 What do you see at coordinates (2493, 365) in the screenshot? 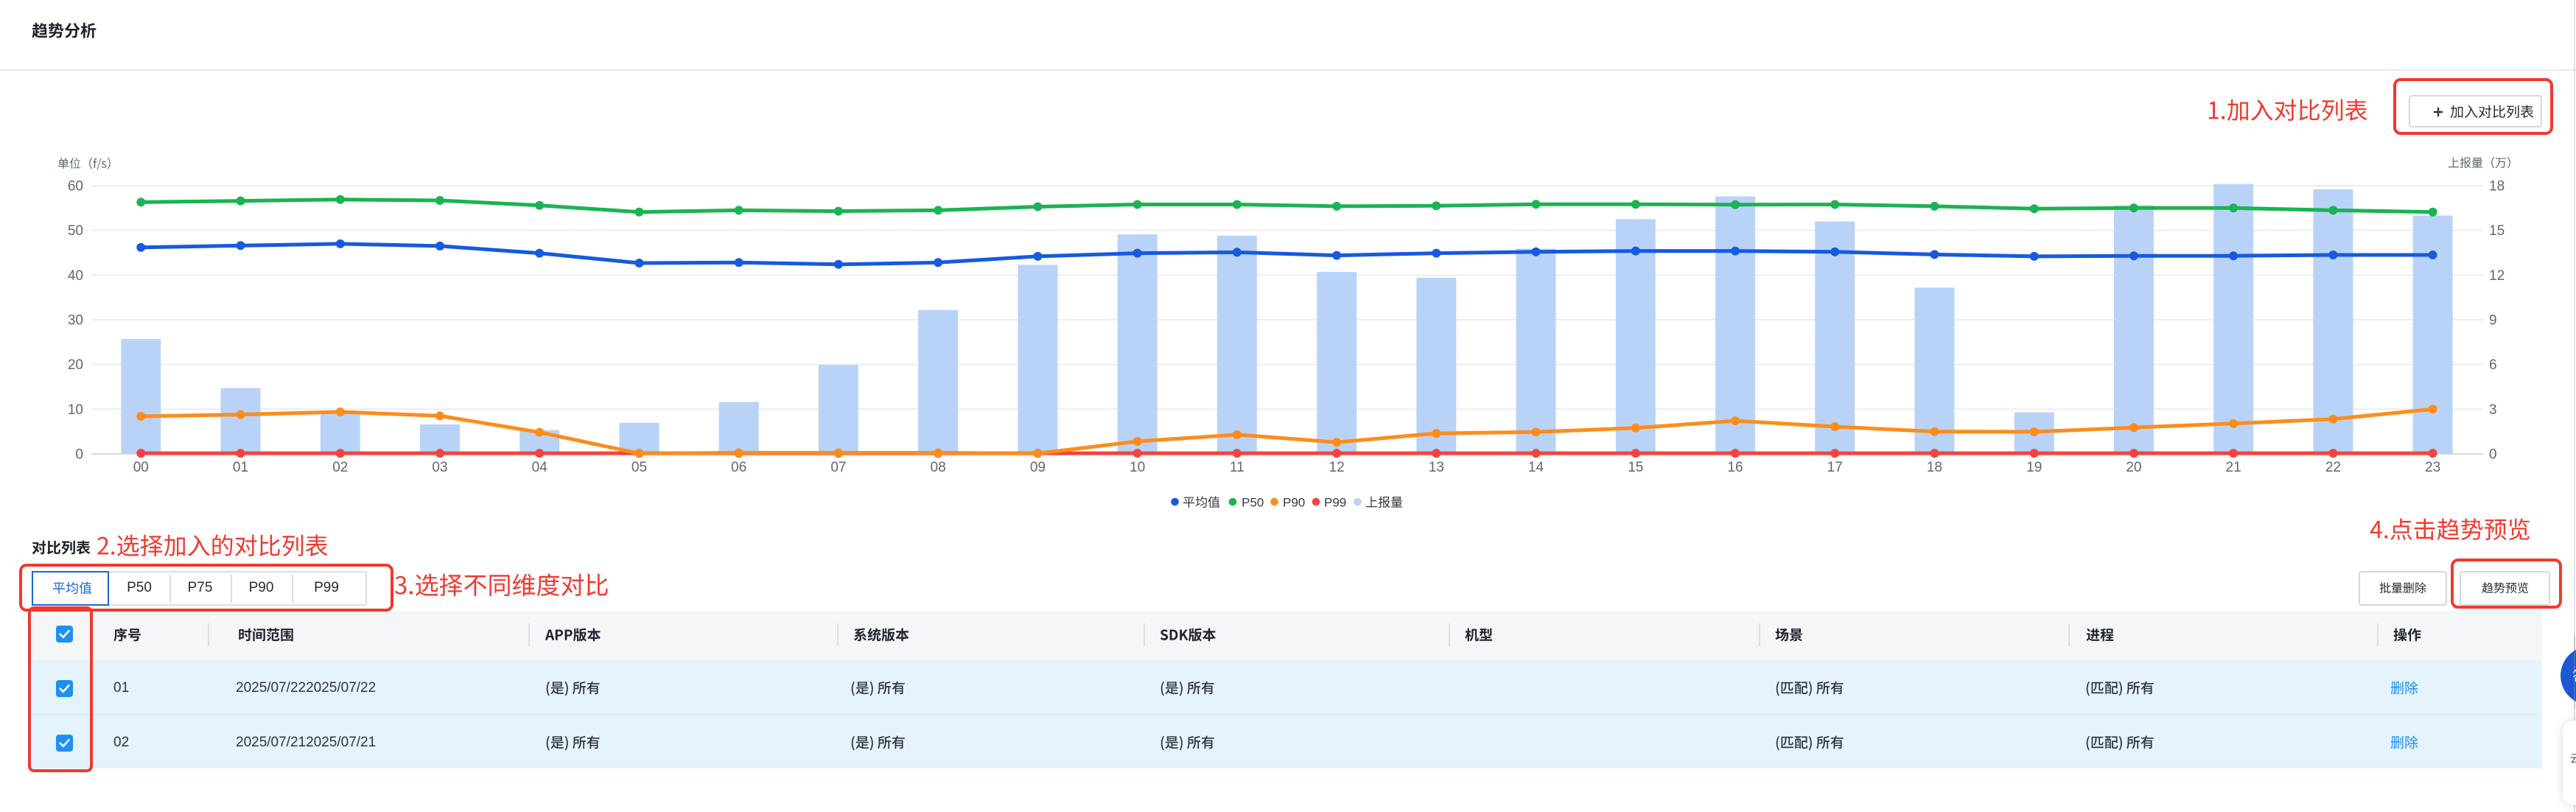
I see `svg-text: 6` at bounding box center [2493, 365].